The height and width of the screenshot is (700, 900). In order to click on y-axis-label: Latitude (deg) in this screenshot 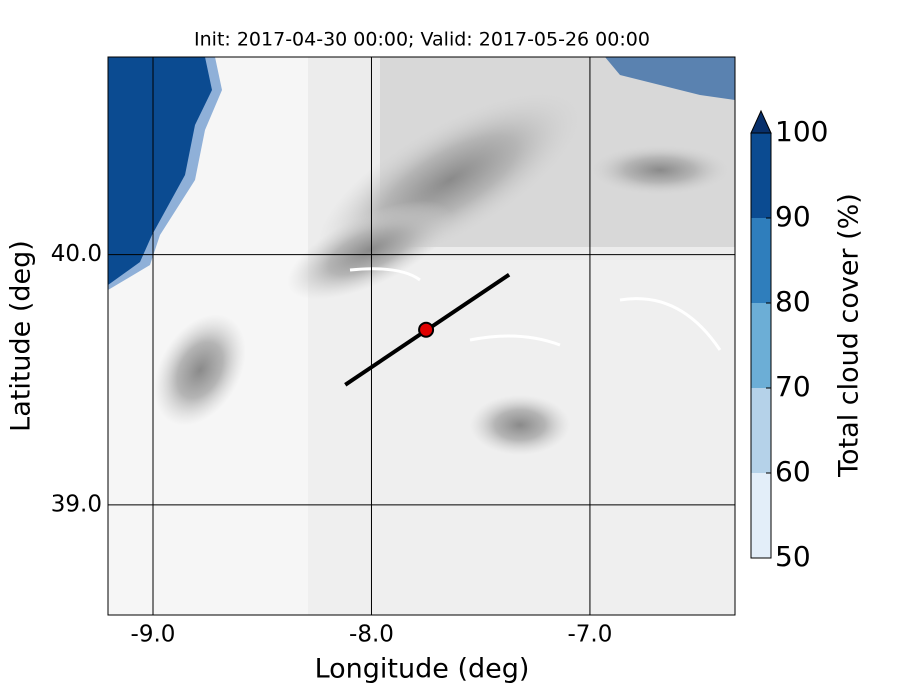, I will do `click(21, 336)`.